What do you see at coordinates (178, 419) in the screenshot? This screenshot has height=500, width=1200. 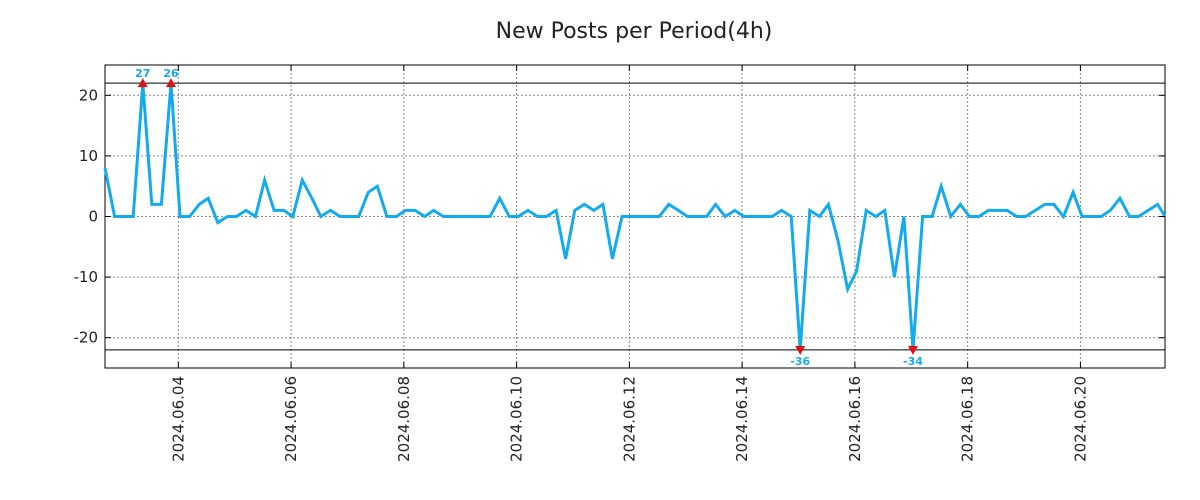 I see `x-tick-label: 2024.06.04` at bounding box center [178, 419].